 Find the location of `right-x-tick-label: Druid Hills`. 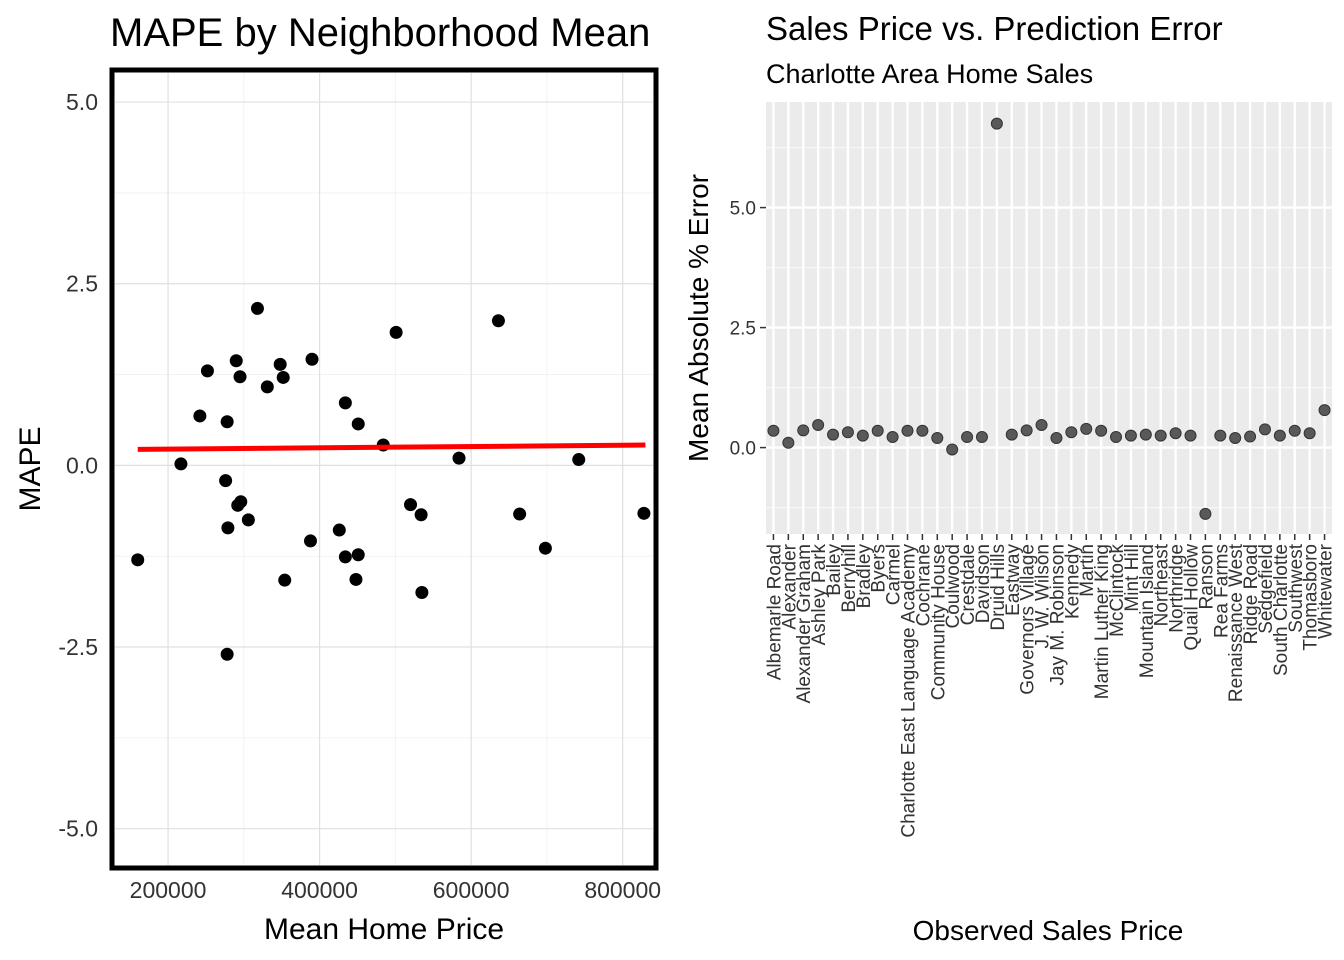

right-x-tick-label: Druid Hills is located at coordinates (998, 587).